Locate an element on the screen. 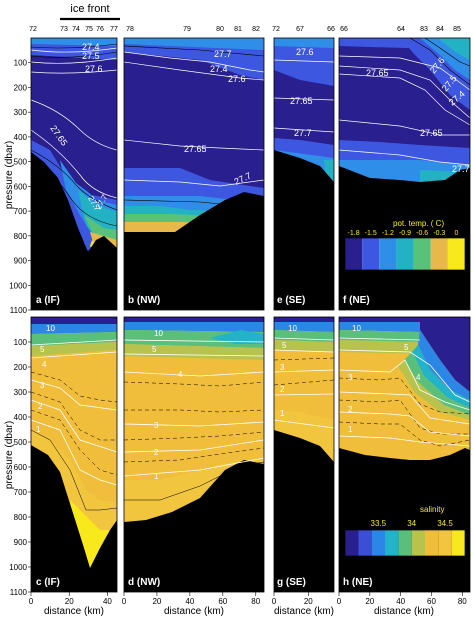 The height and width of the screenshot is (622, 474). panel-e: 27.6 27.65 27.7 e (SE) is located at coordinates (304, 174).